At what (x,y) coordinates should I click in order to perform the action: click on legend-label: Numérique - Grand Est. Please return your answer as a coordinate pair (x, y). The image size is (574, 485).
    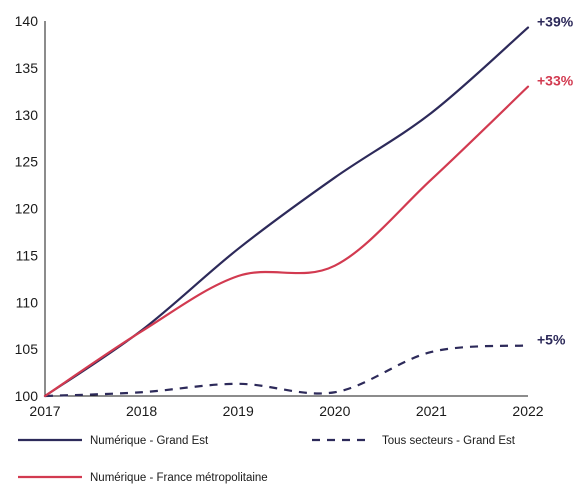
    Looking at the image, I should click on (149, 441).